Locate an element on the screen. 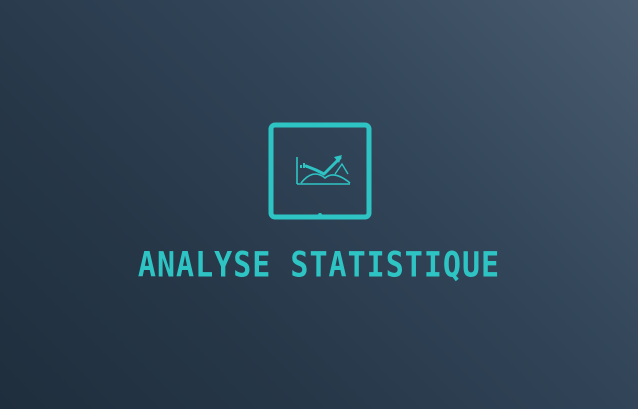 The image size is (638, 409). tablet-chart-icon is located at coordinates (320, 171).